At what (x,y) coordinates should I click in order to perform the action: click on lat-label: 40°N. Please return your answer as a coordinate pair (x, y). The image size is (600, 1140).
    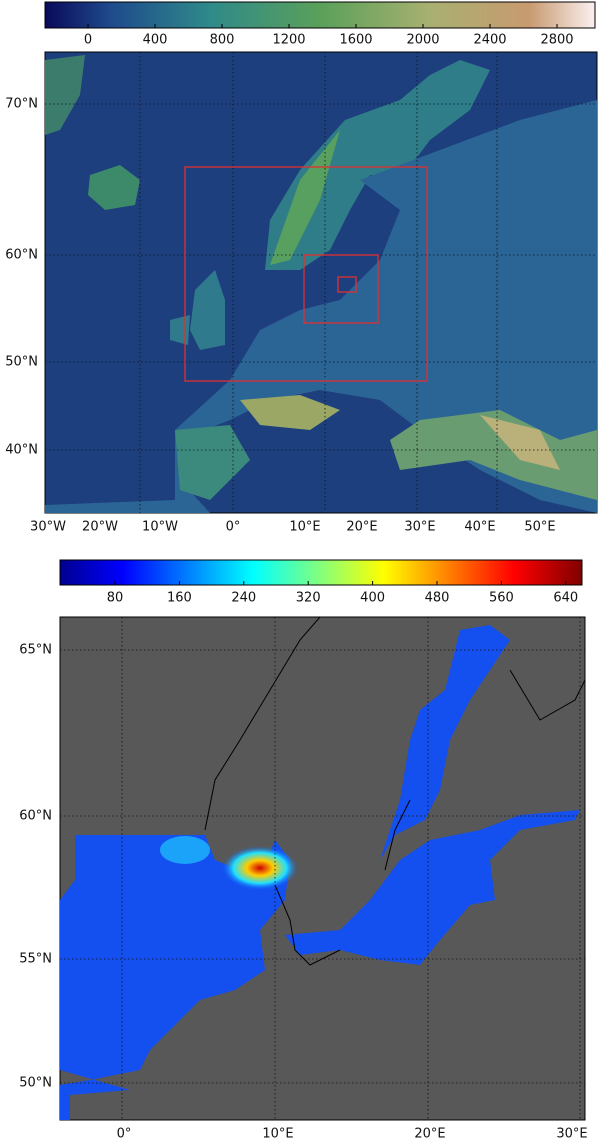
    Looking at the image, I should click on (21, 450).